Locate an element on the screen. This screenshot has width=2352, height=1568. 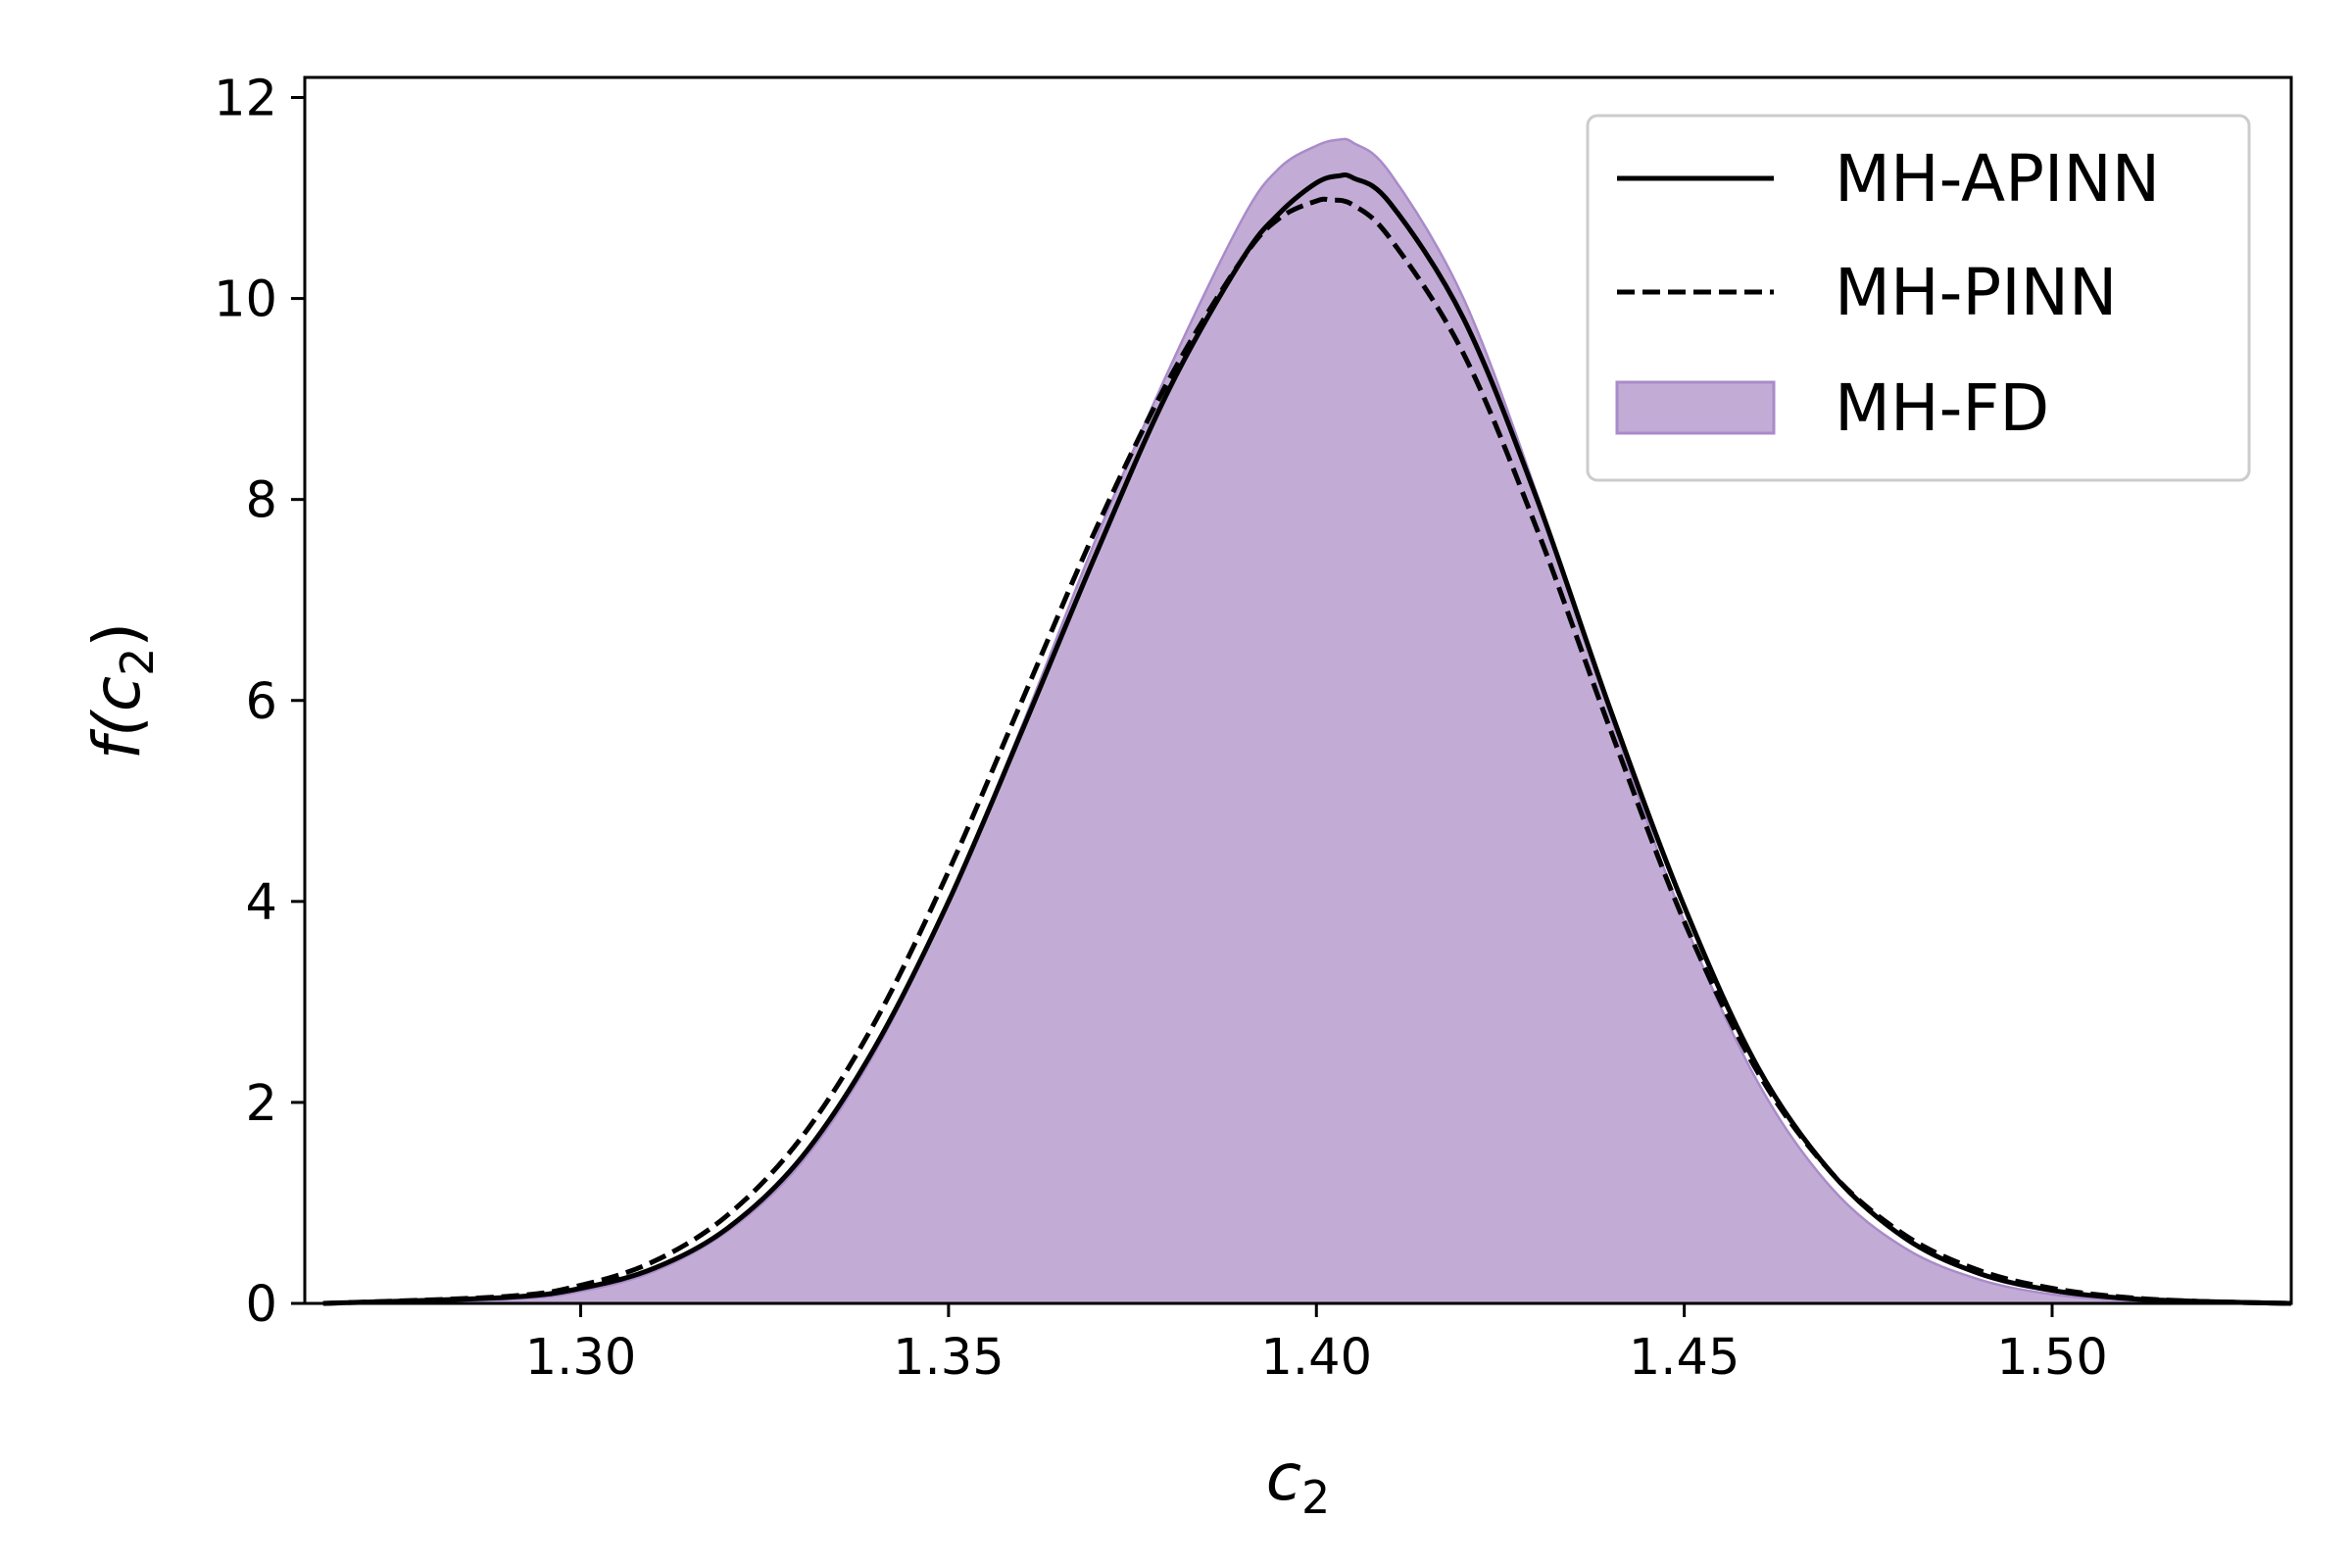
y-axis-title-suffix: ) is located at coordinates (117, 635).